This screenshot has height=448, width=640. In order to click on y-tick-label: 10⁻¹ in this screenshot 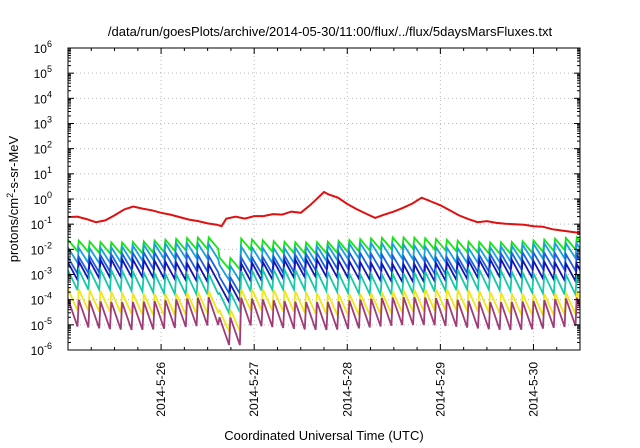, I will do `click(41, 223)`.